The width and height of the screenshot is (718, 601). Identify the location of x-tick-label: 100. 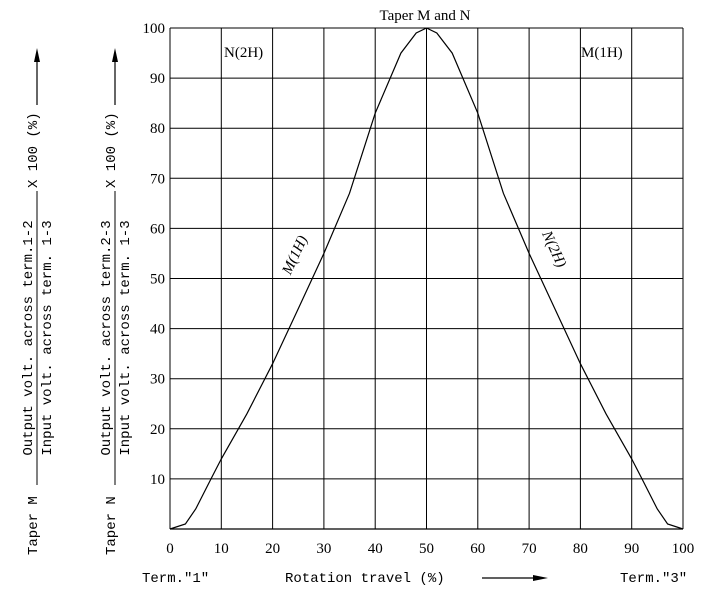
(683, 549).